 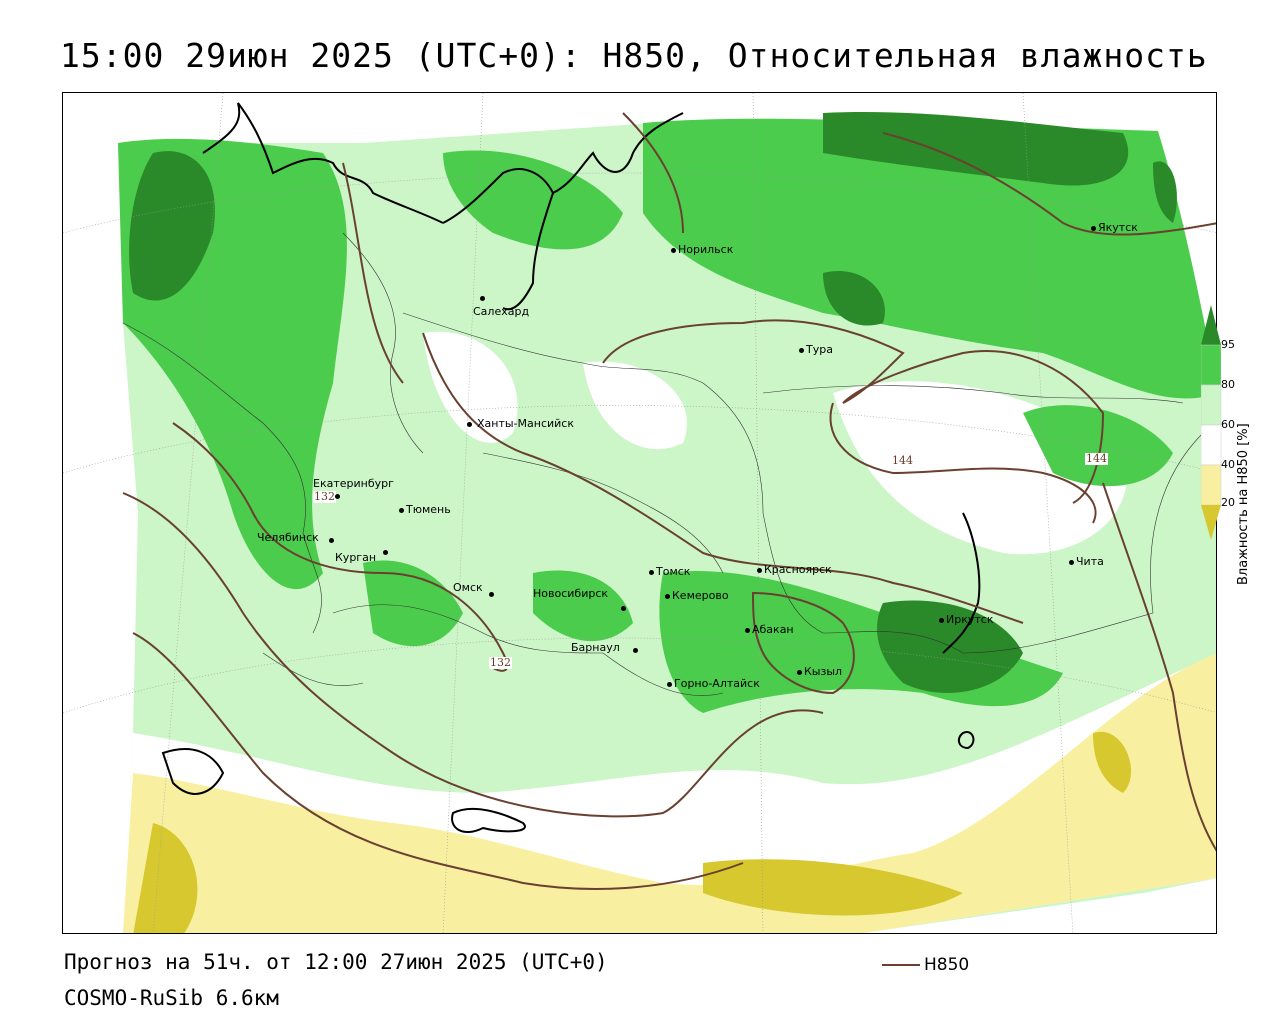 I want to click on city-marker: Норильск, so click(x=702, y=249).